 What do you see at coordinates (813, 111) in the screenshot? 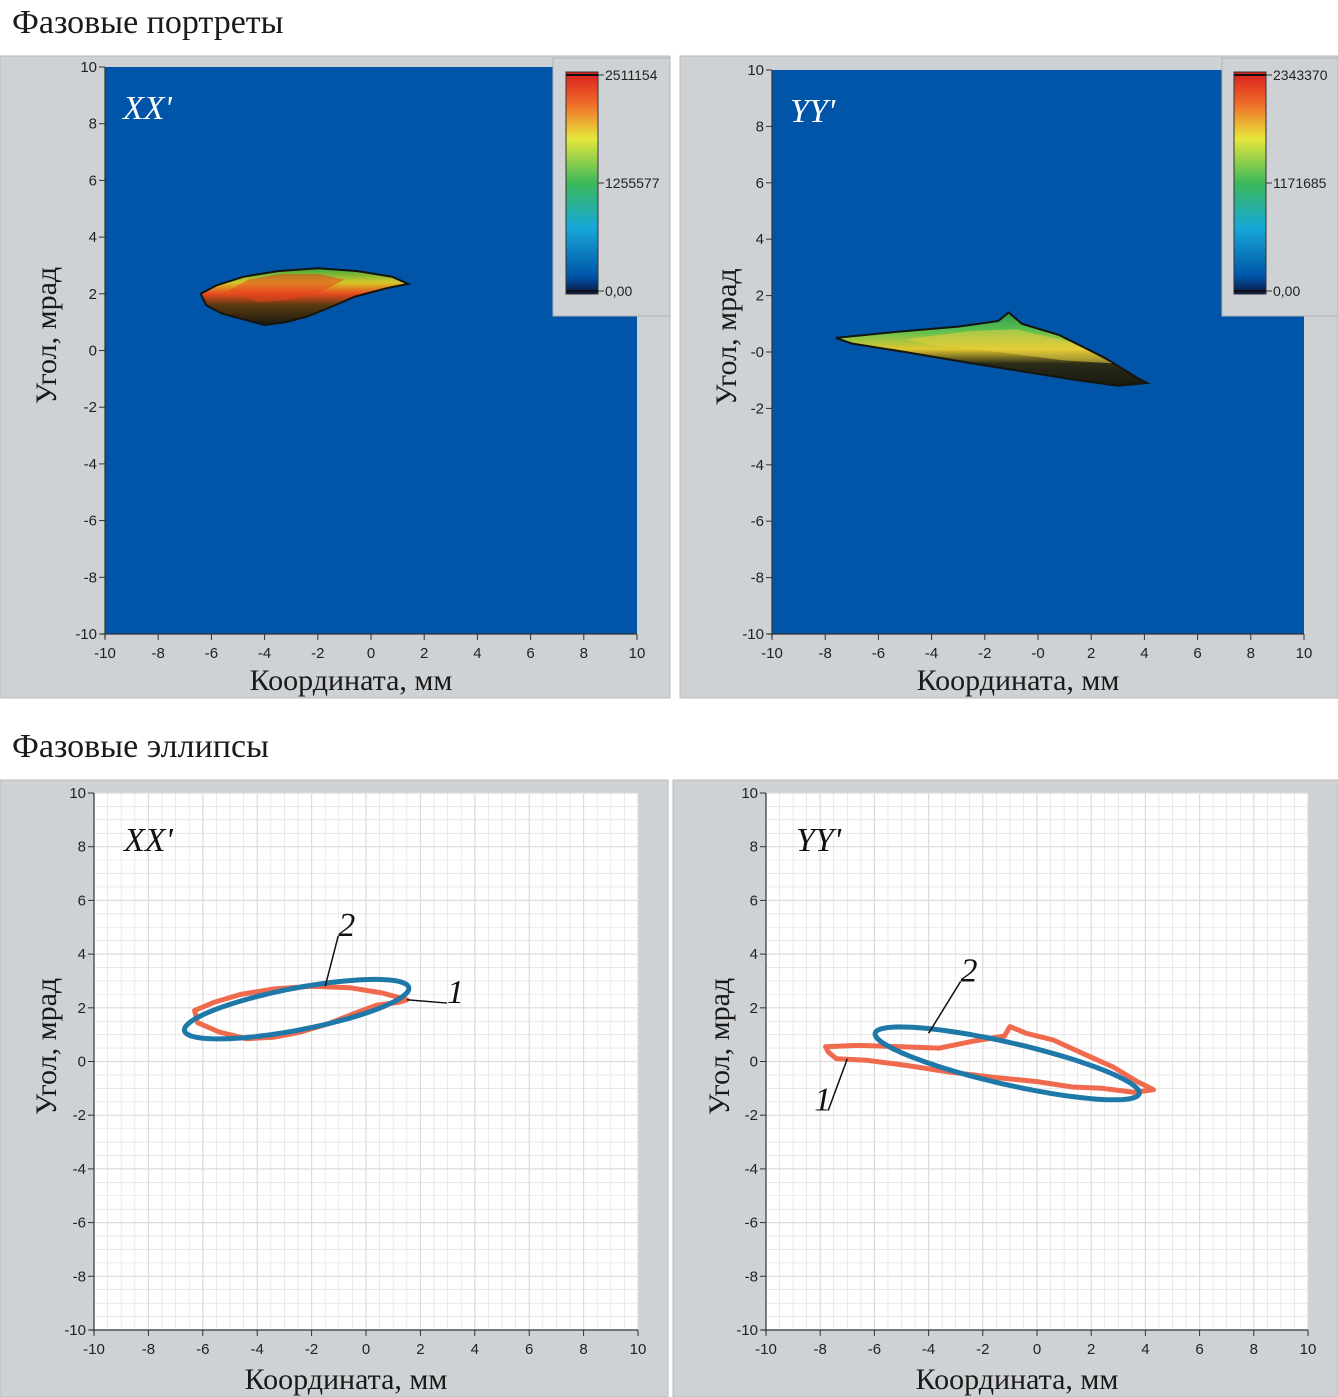
I see `plot-title: YY'` at bounding box center [813, 111].